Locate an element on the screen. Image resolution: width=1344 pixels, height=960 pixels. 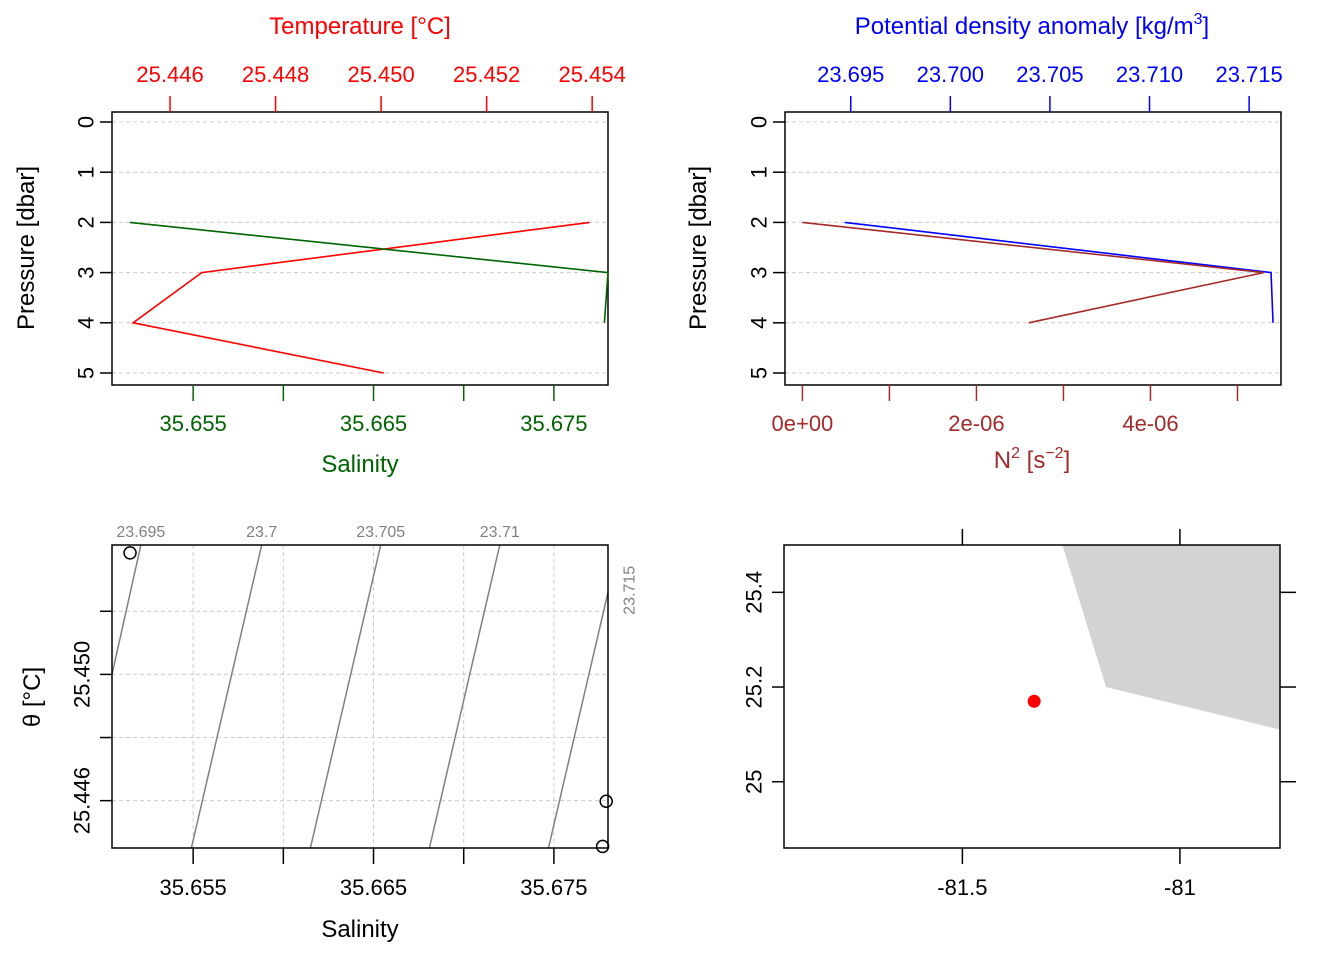
p1-gridlines is located at coordinates (360, 247).